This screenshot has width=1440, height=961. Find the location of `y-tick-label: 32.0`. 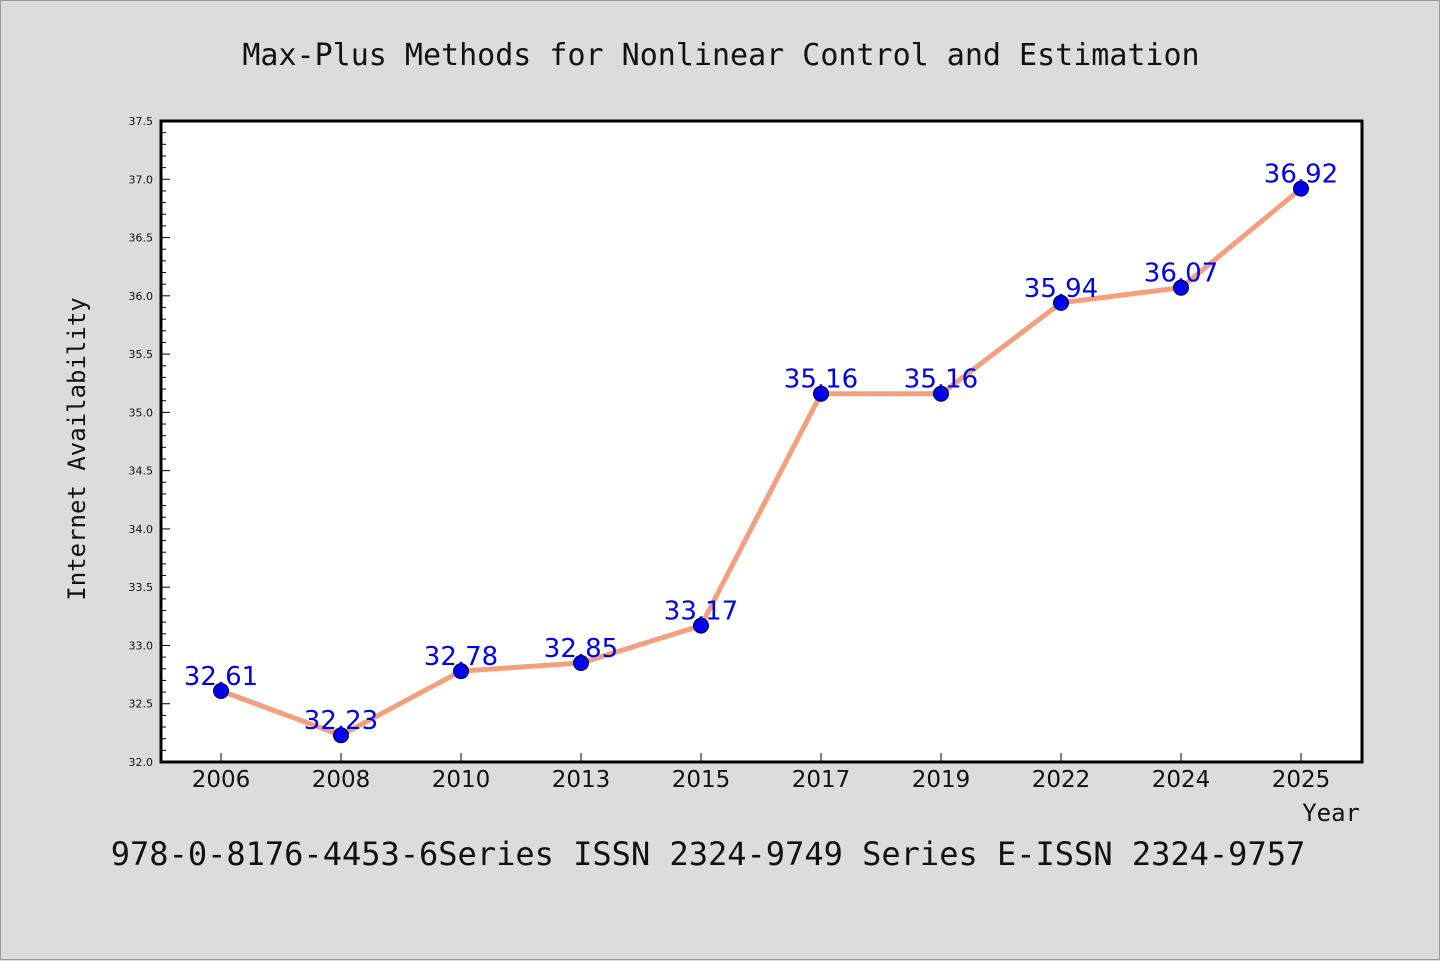

y-tick-label: 32.0 is located at coordinates (141, 762).